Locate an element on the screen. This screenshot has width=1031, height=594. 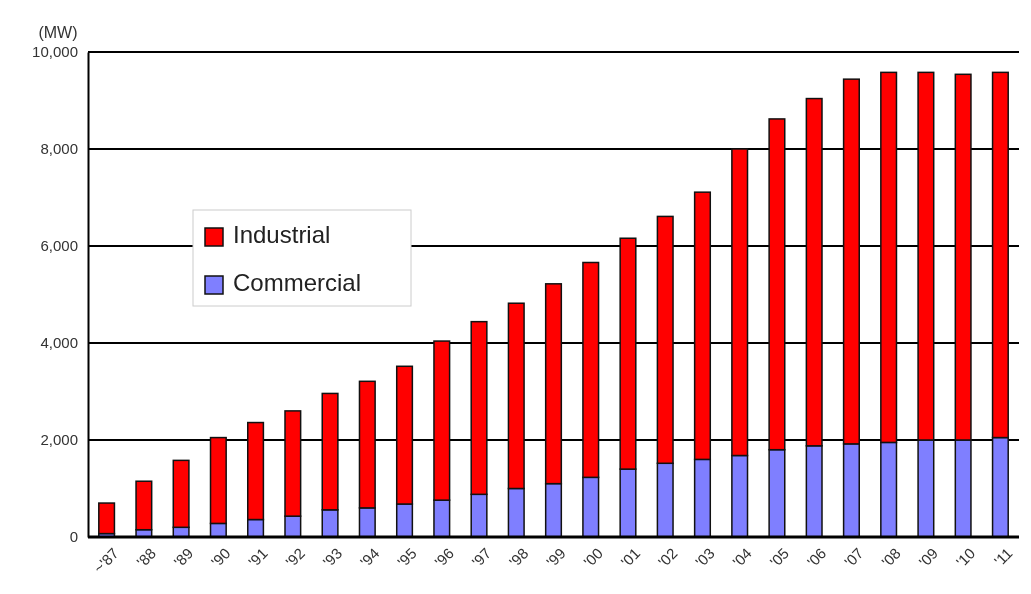
x-tick-label: '09 is located at coordinates (928, 557).